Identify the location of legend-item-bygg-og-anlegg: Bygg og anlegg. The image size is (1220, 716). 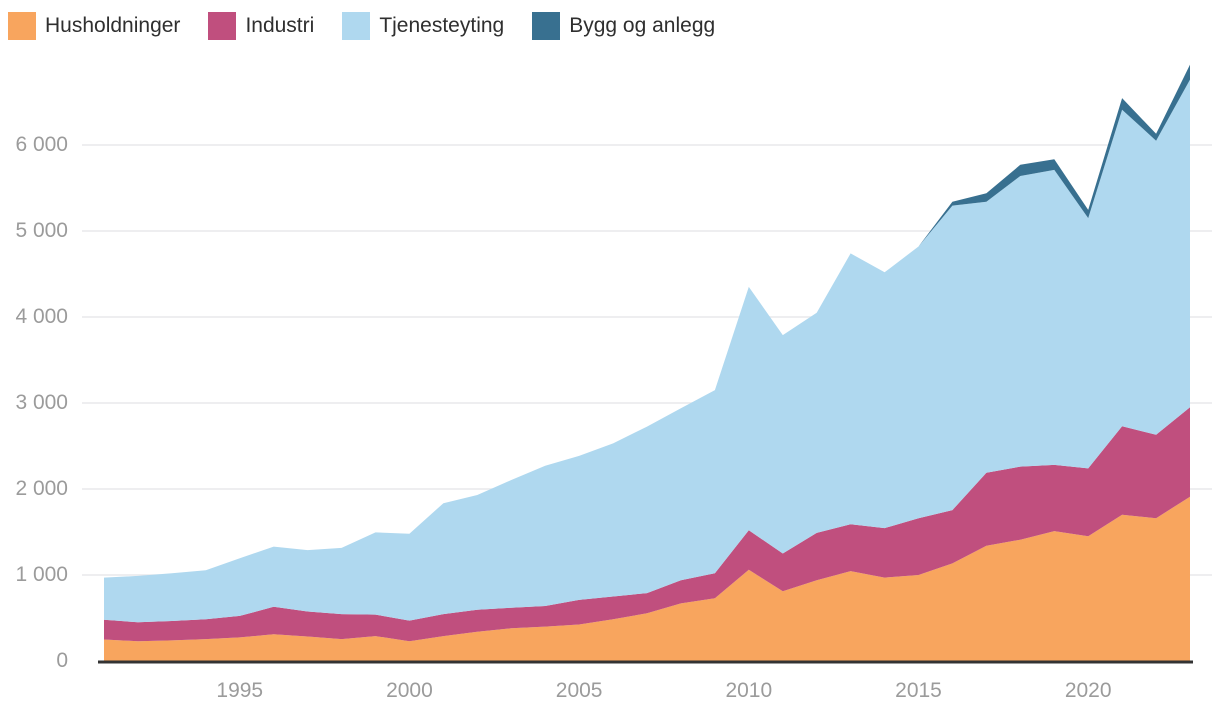
(623, 26).